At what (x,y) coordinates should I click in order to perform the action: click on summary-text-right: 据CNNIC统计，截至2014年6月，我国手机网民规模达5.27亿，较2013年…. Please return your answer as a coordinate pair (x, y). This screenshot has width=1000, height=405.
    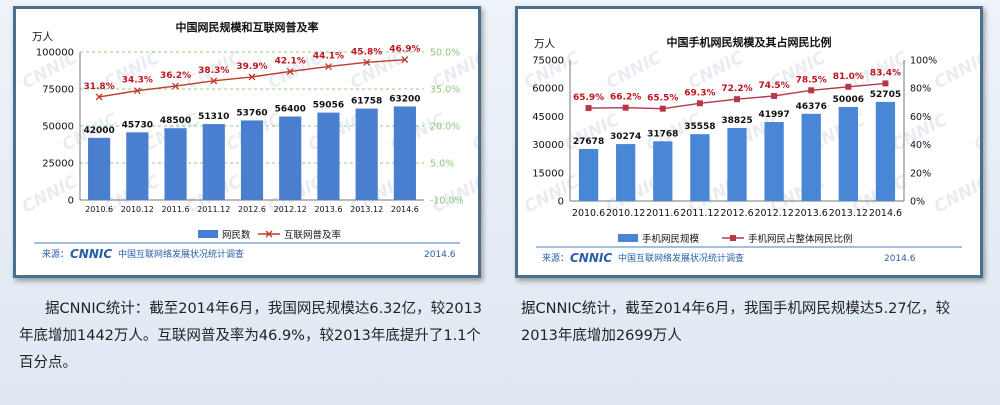
    Looking at the image, I should click on (736, 322).